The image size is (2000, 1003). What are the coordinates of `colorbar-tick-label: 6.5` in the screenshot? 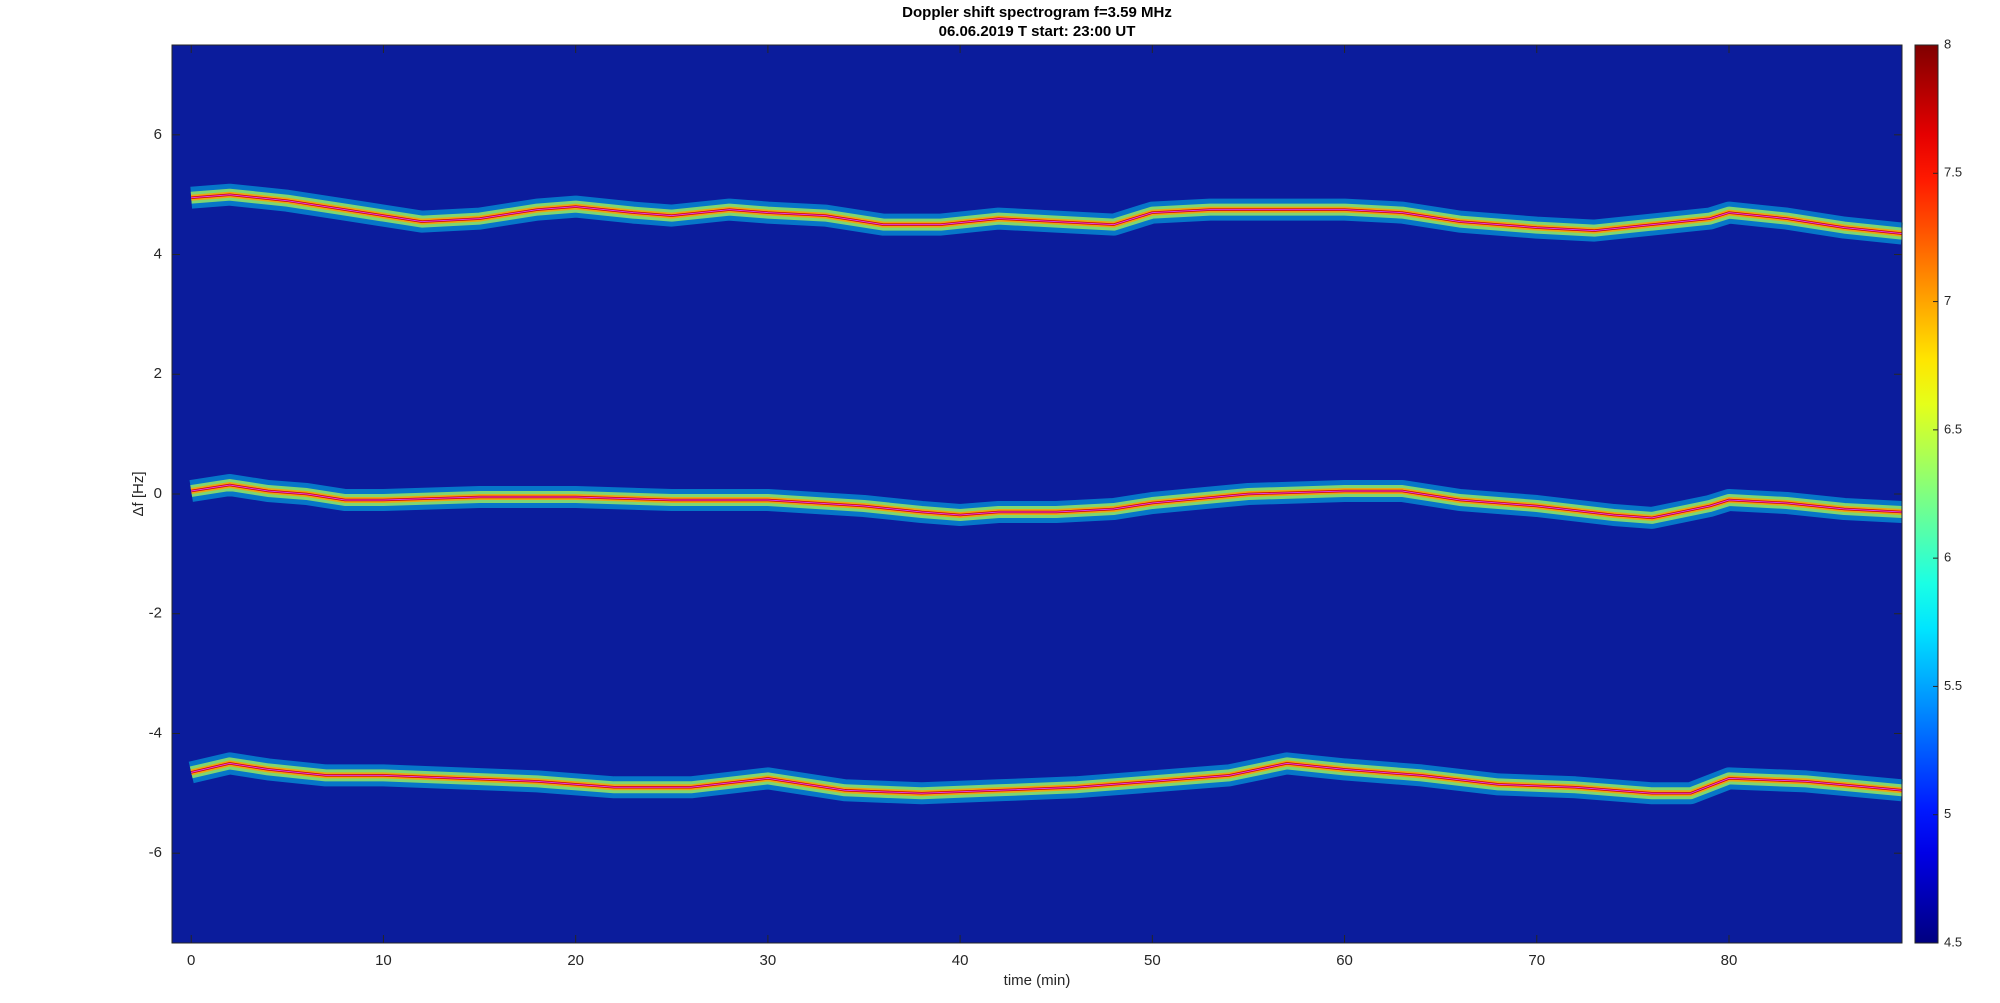 It's located at (1953, 428).